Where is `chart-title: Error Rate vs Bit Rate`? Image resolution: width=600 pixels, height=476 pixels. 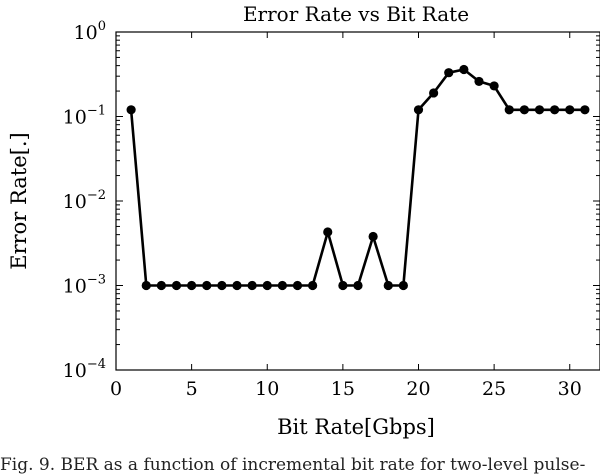 chart-title: Error Rate vs Bit Rate is located at coordinates (356, 14).